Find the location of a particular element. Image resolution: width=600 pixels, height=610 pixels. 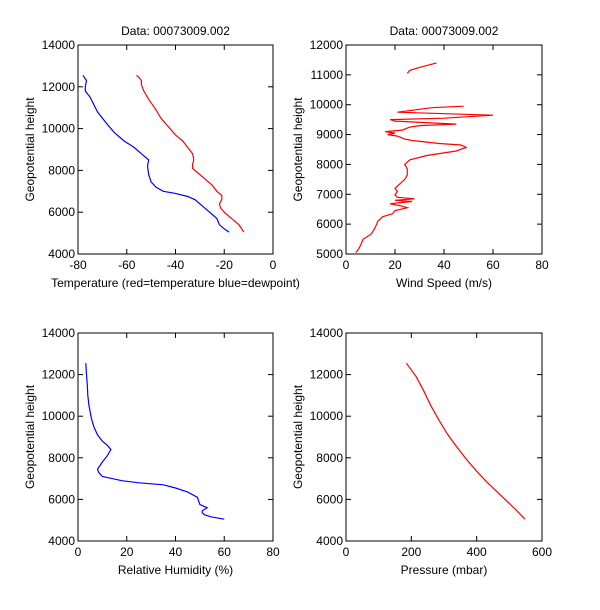

x-tick-label: -60 is located at coordinates (127, 265).